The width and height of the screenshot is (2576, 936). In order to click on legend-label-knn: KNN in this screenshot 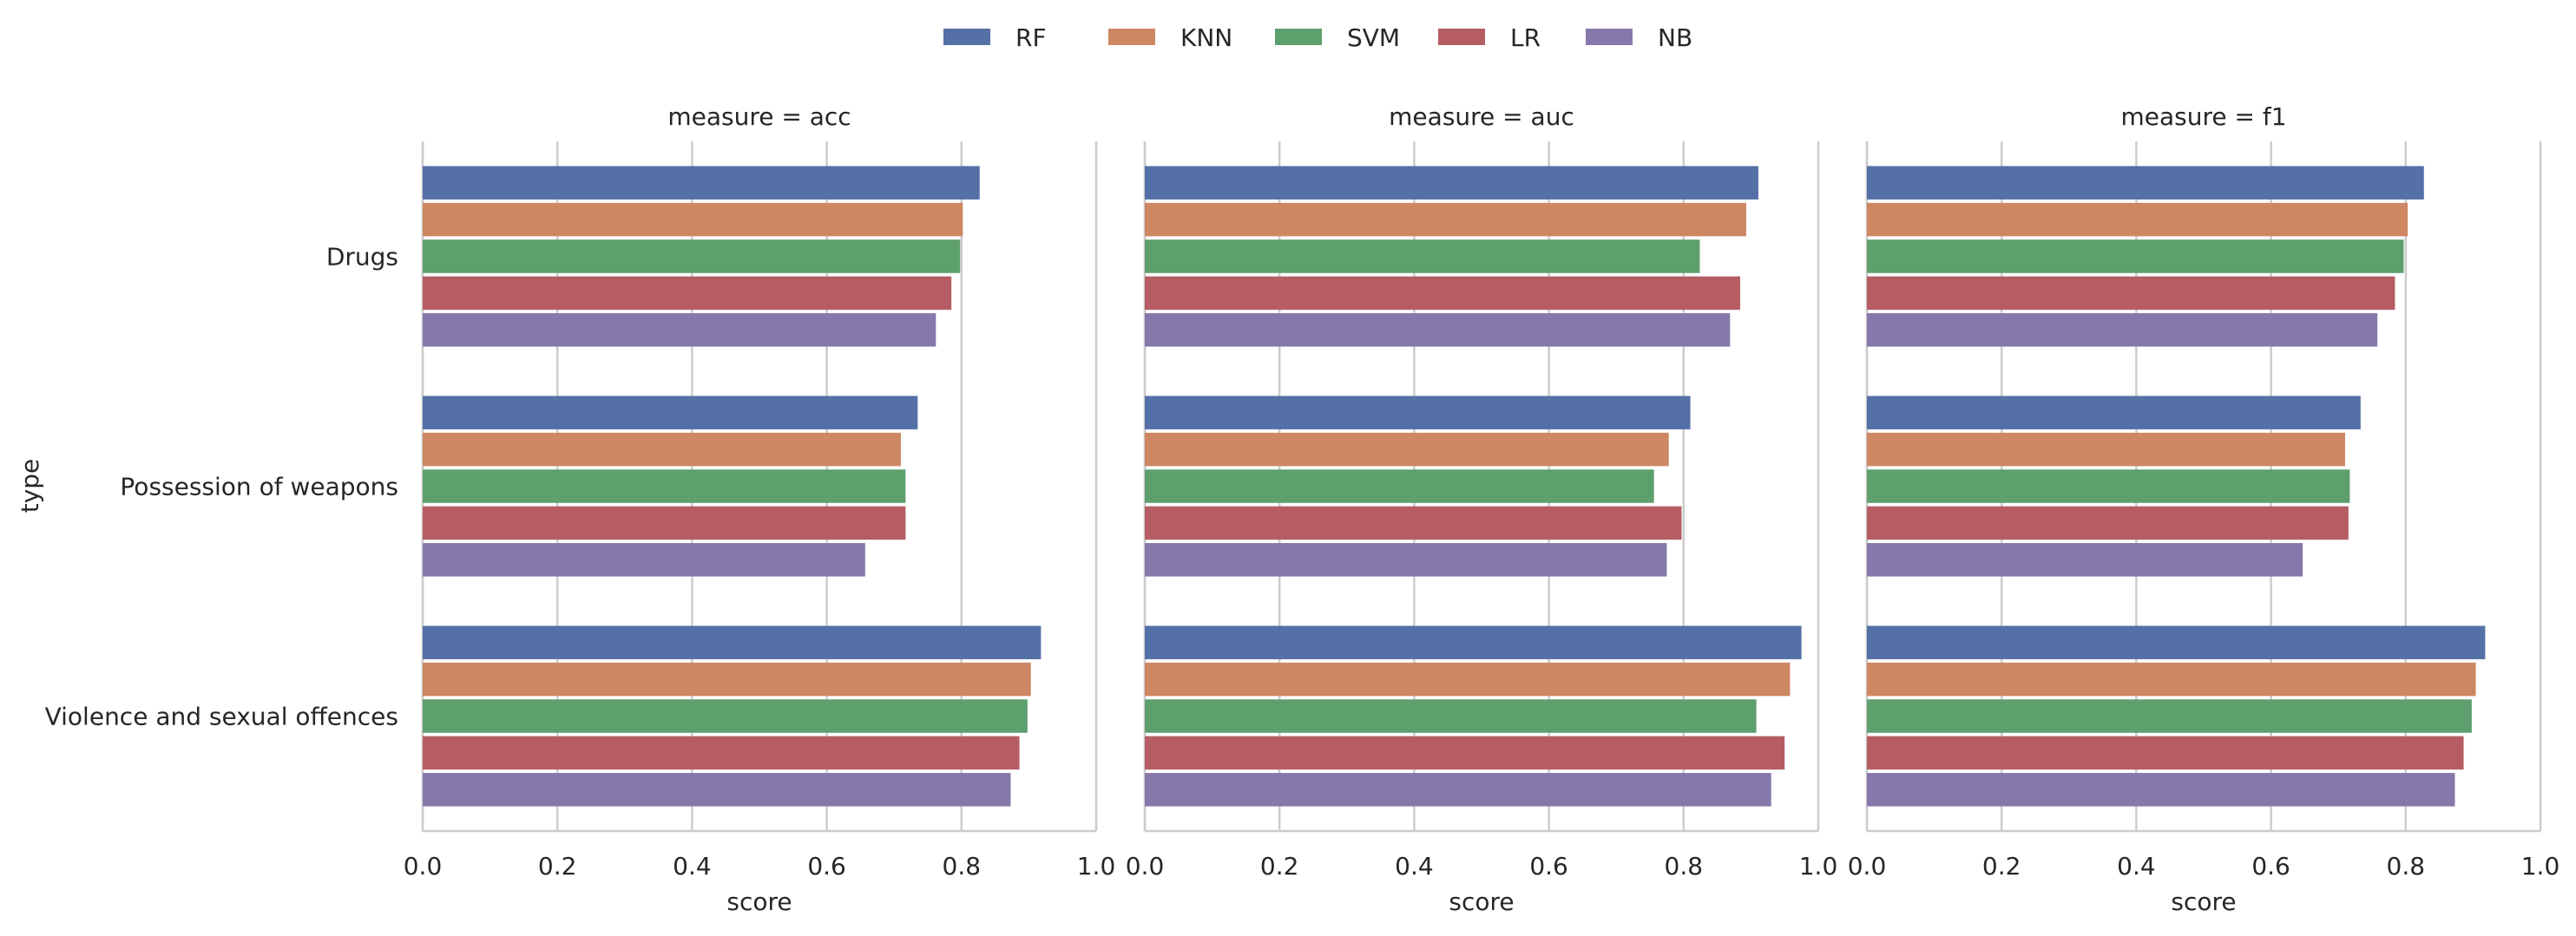, I will do `click(1206, 37)`.